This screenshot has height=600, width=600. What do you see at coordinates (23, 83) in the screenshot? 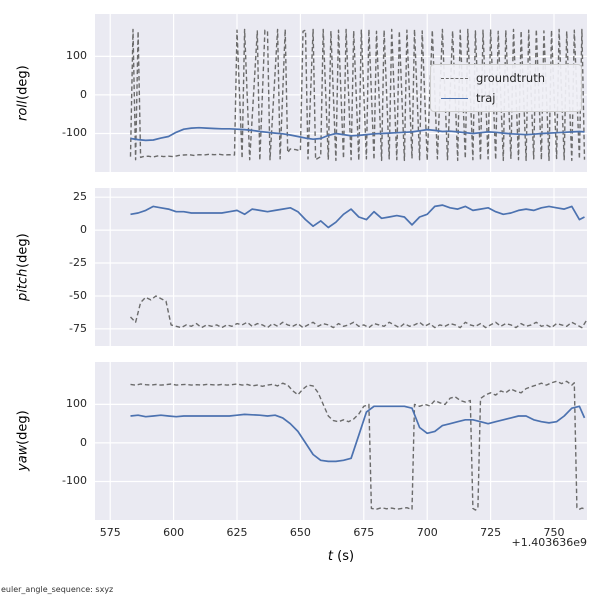
I see `ylabel-roll-unit: (deg)` at bounding box center [23, 83].